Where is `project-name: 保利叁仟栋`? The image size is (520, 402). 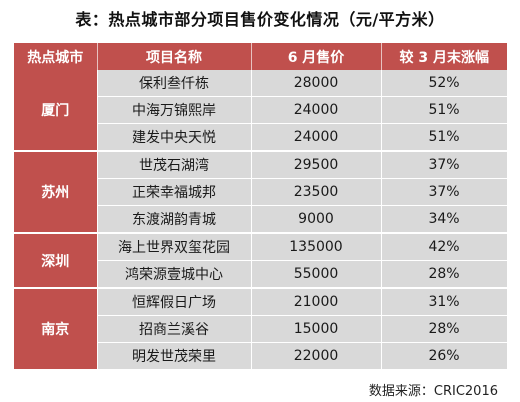
project-name: 保利叁仟栋 is located at coordinates (174, 83).